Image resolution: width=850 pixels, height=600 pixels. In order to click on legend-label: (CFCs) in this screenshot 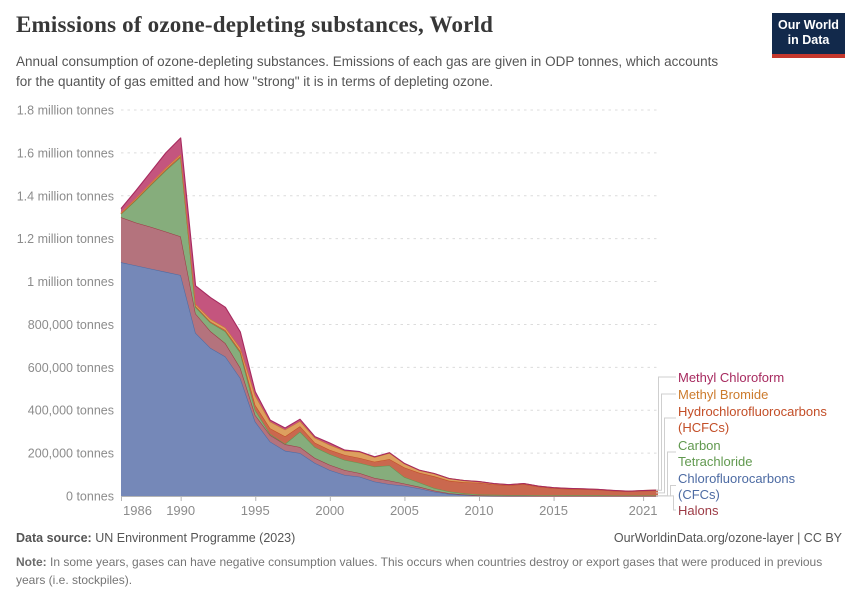, I will do `click(699, 494)`.